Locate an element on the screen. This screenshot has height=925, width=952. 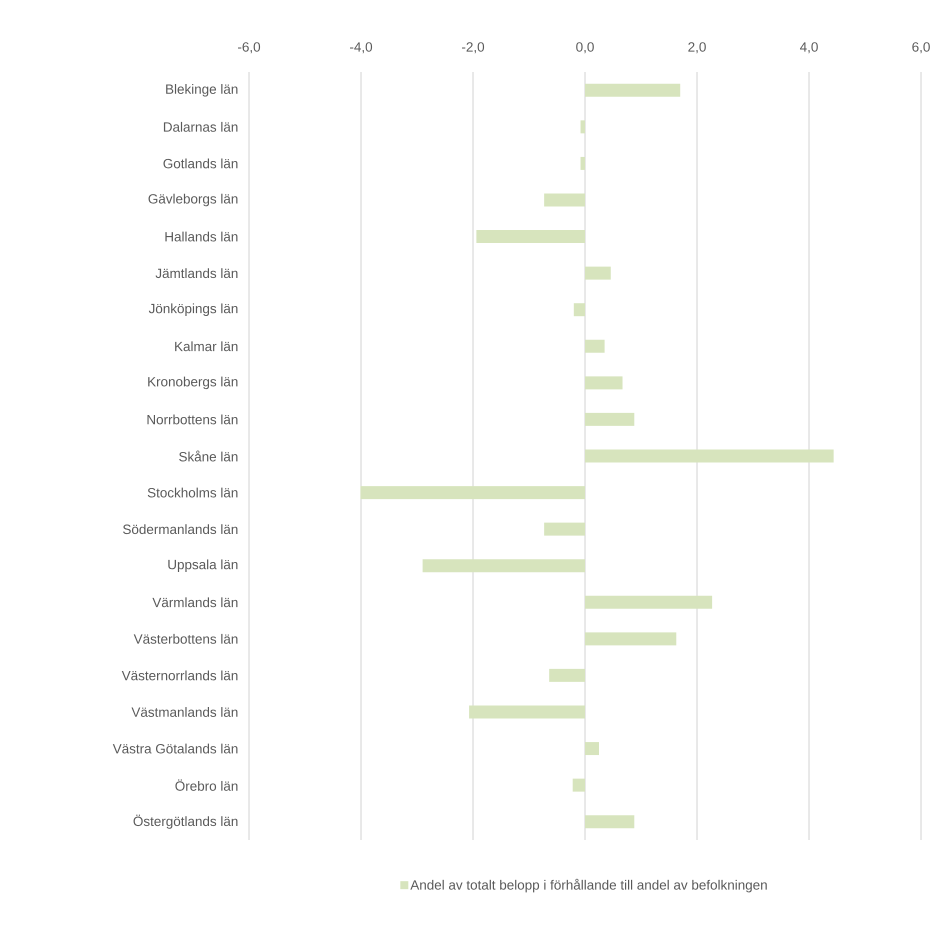
legend-label: Andel av totalt belopp i förhållande till andel av befolkningen is located at coordinates (588, 885).